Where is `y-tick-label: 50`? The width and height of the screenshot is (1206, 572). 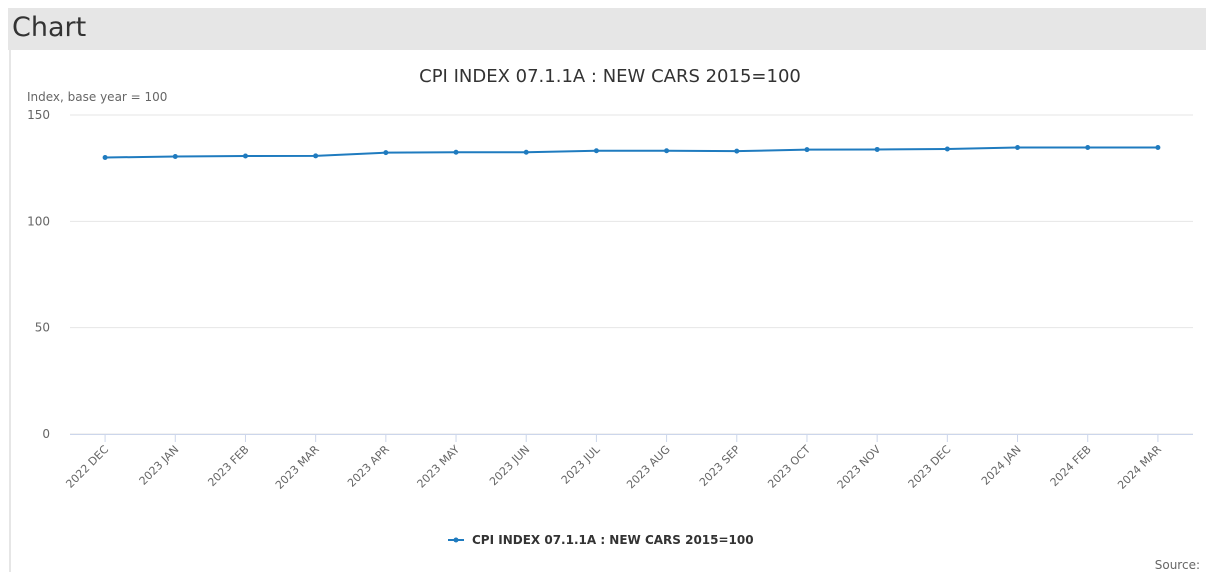 y-tick-label: 50 is located at coordinates (42, 328).